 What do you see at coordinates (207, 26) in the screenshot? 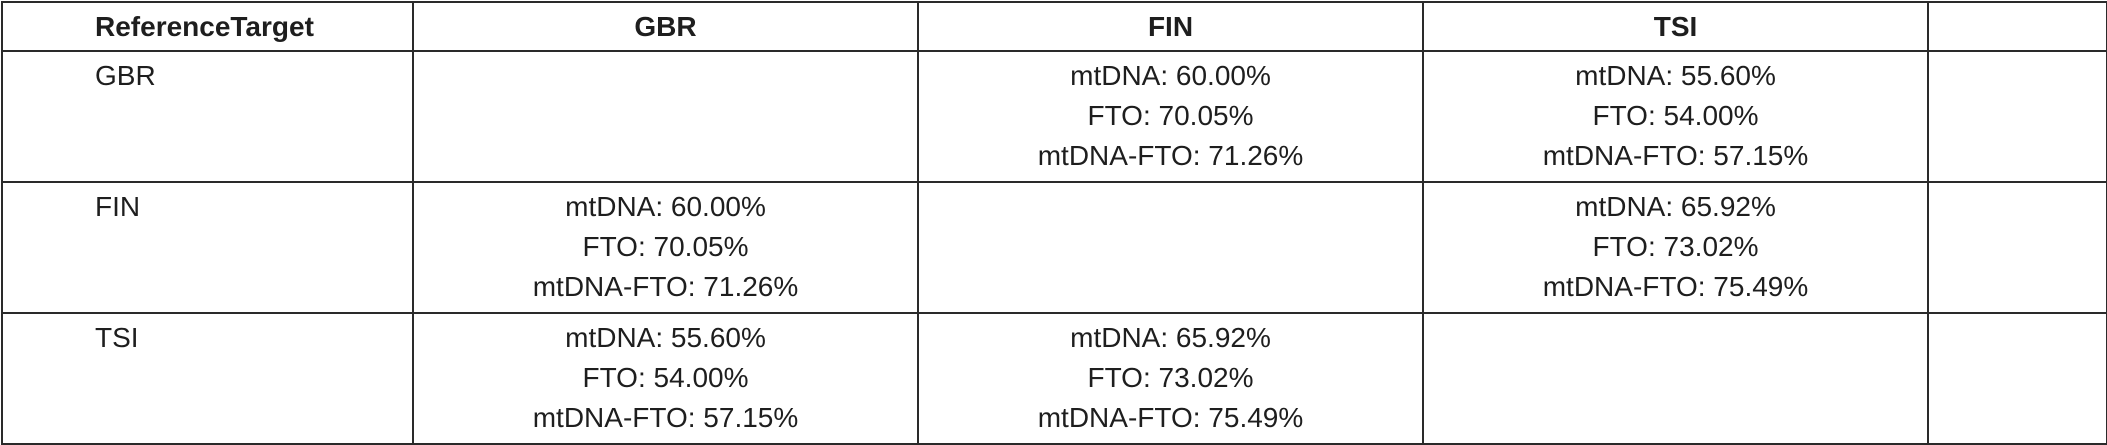
I see `header-reference-target: ReferenceTarget` at bounding box center [207, 26].